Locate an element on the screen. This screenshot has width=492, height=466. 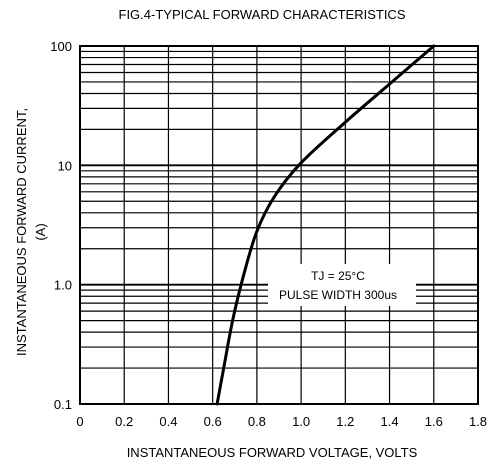
x-tick-label: 1.4 is located at coordinates (390, 421).